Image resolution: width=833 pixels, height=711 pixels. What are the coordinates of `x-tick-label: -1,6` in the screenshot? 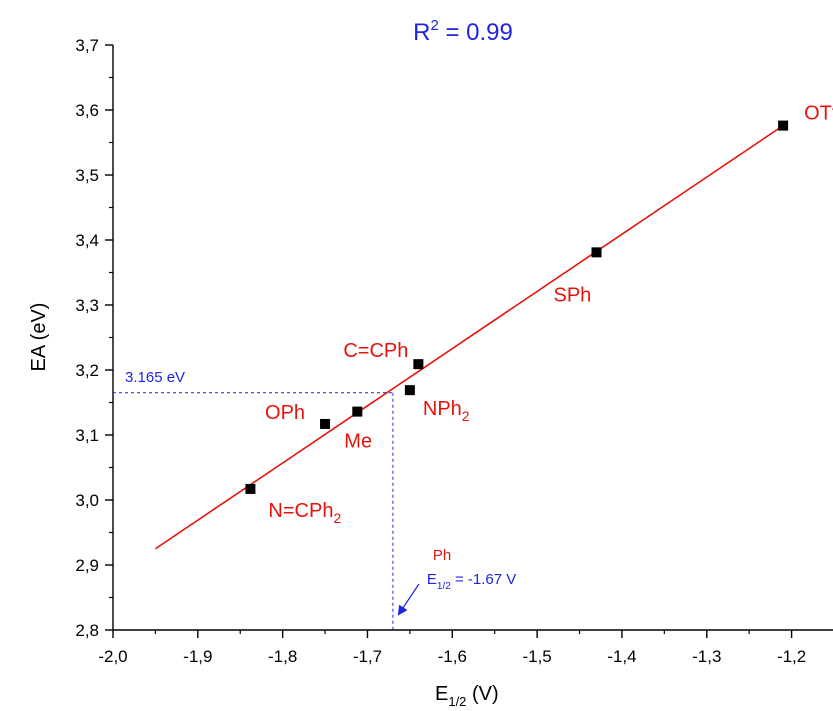 It's located at (452, 656).